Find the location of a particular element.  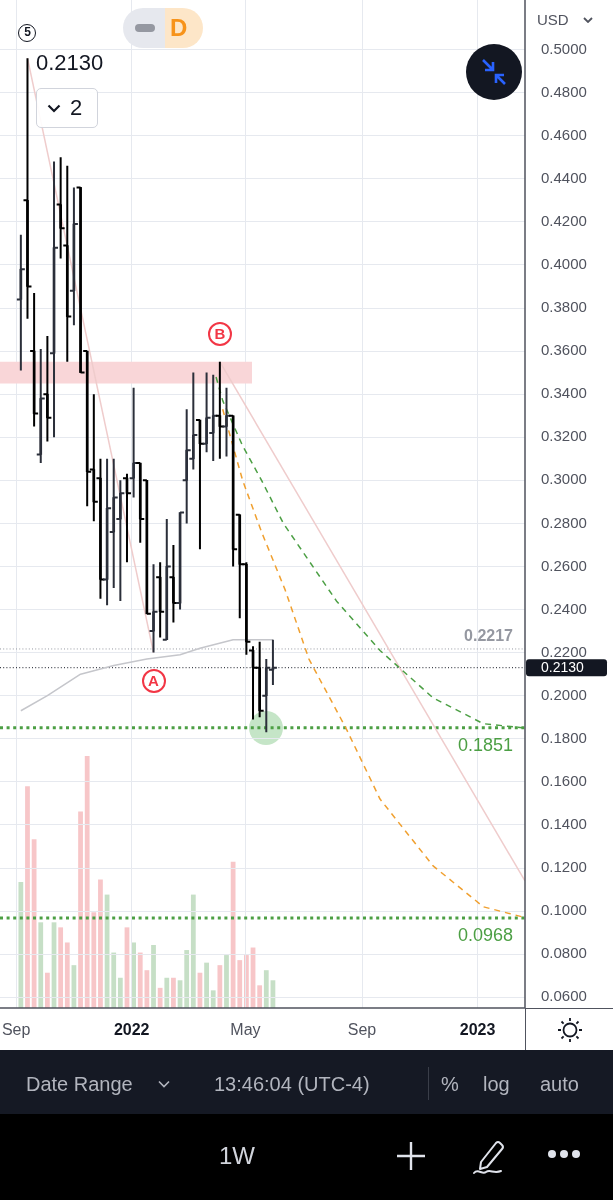

y-tick-label: 0.1000 is located at coordinates (564, 910).